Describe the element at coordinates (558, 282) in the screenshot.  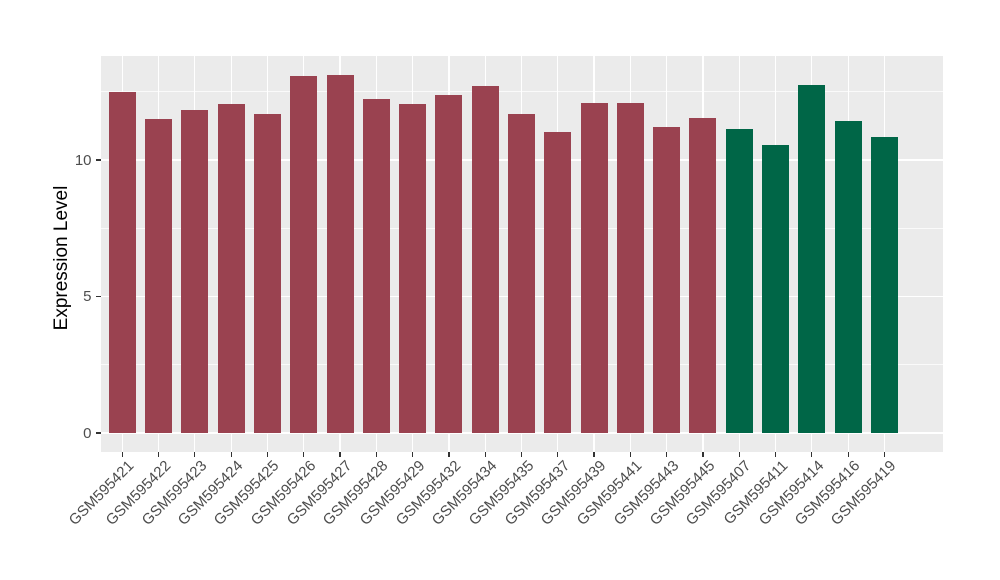
I see `bar-GSM595437` at that location.